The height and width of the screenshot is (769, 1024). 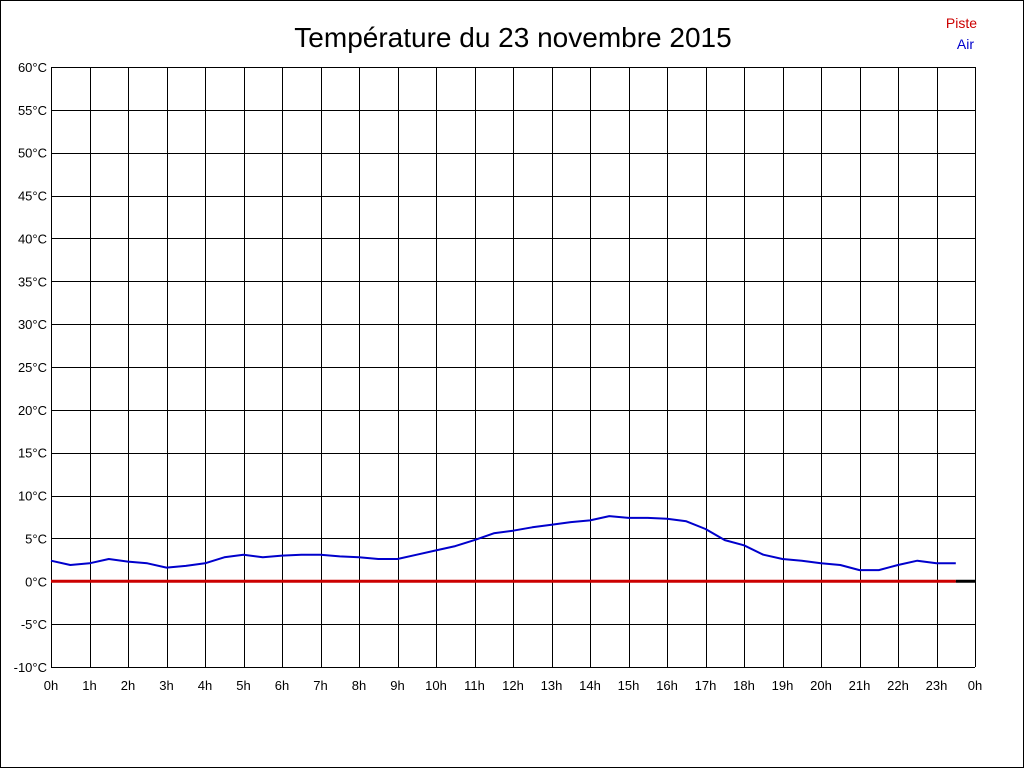 What do you see at coordinates (32, 281) in the screenshot?
I see `y-tick-label: 35°C` at bounding box center [32, 281].